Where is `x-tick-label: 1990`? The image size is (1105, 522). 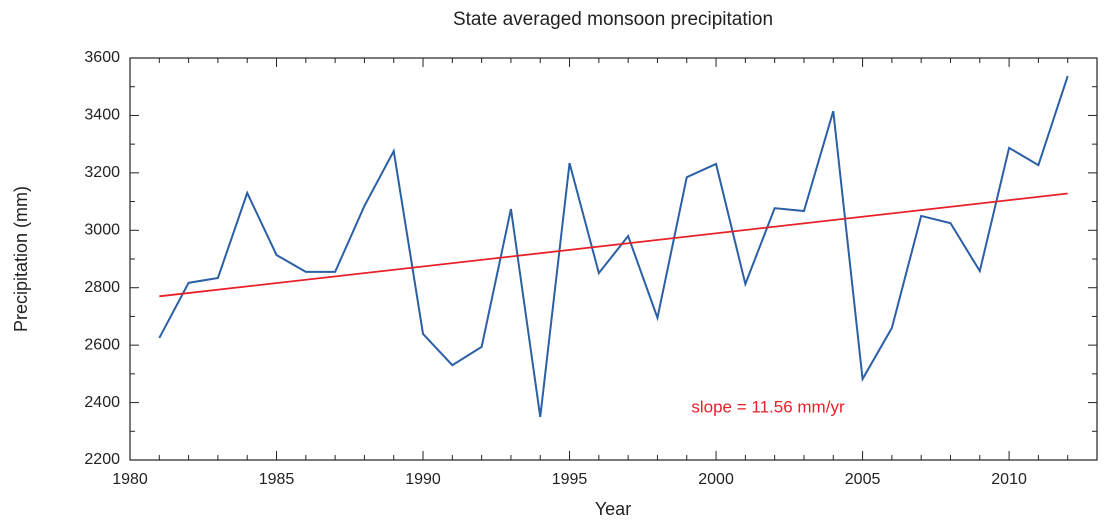
x-tick-label: 1990 is located at coordinates (423, 479).